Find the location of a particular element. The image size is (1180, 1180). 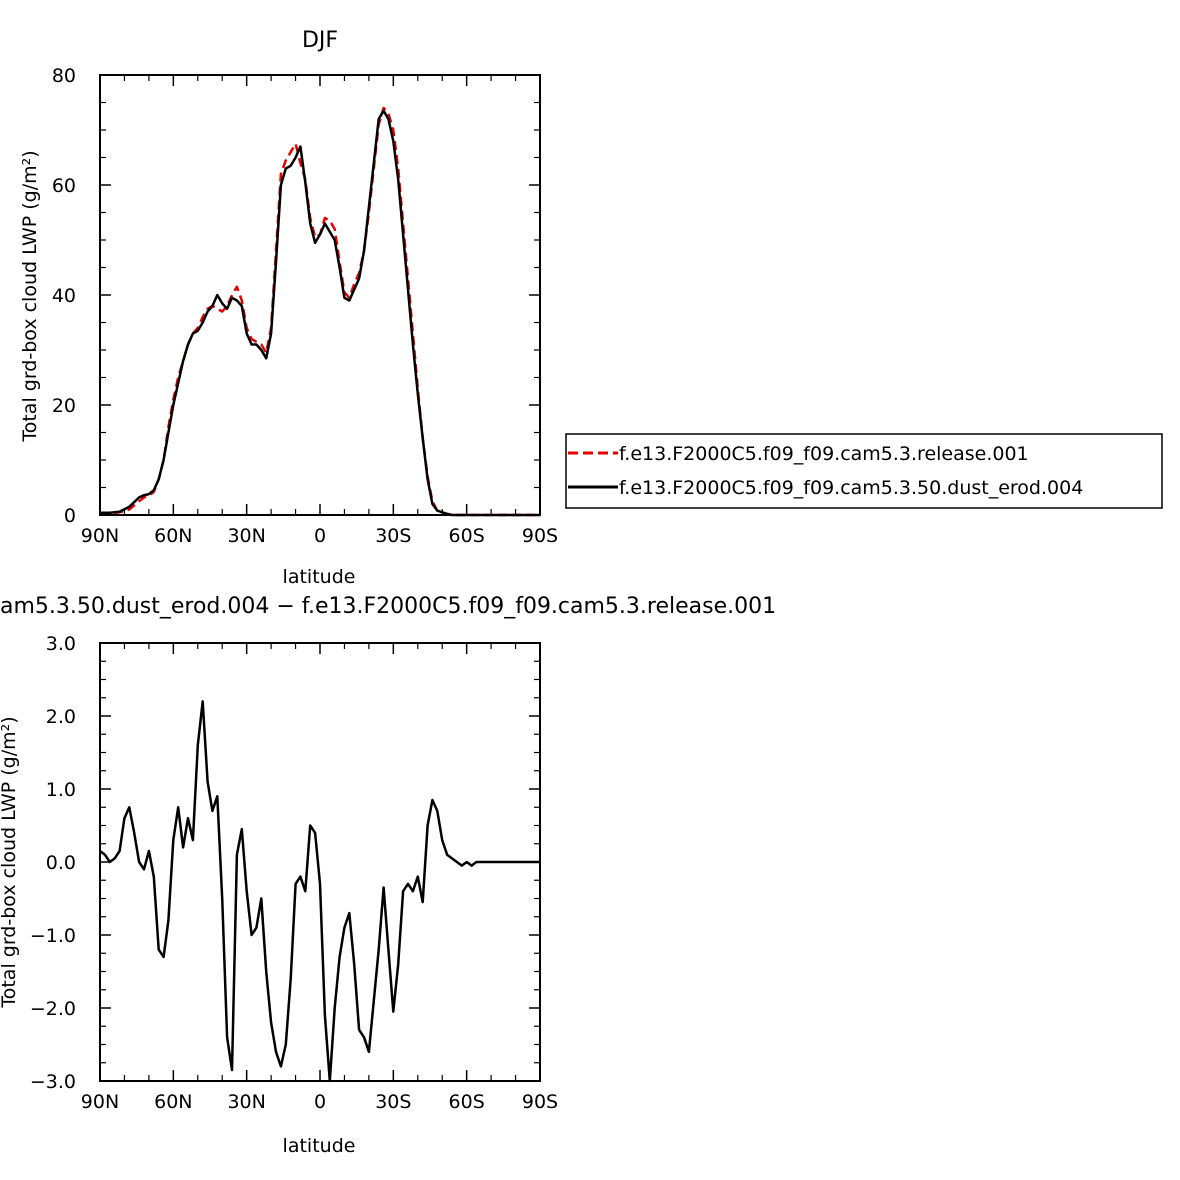

bottom-series-lines is located at coordinates (319, 891).